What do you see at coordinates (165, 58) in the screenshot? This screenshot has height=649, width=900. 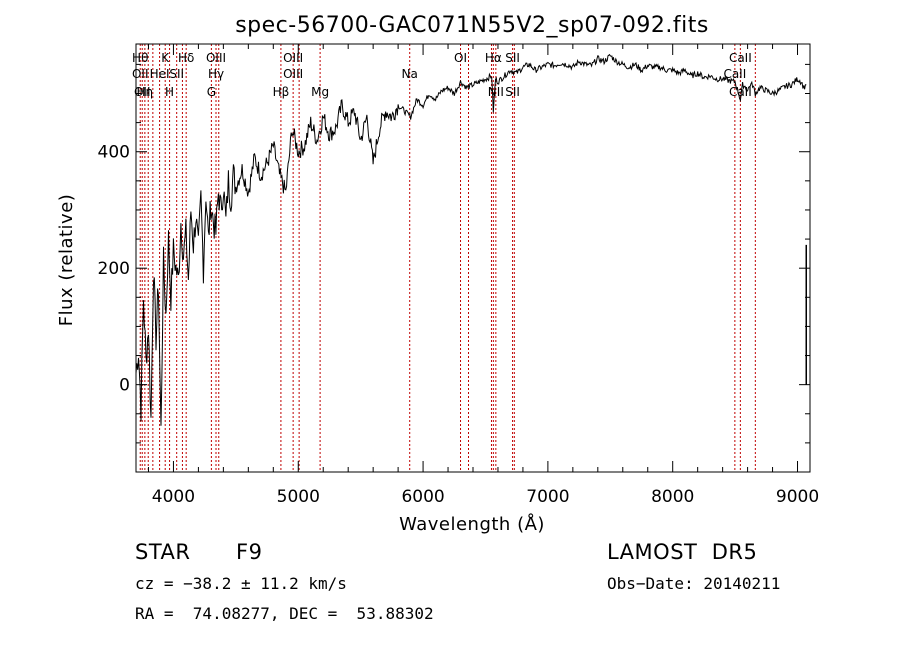 I see `spectral-line-label: K` at bounding box center [165, 58].